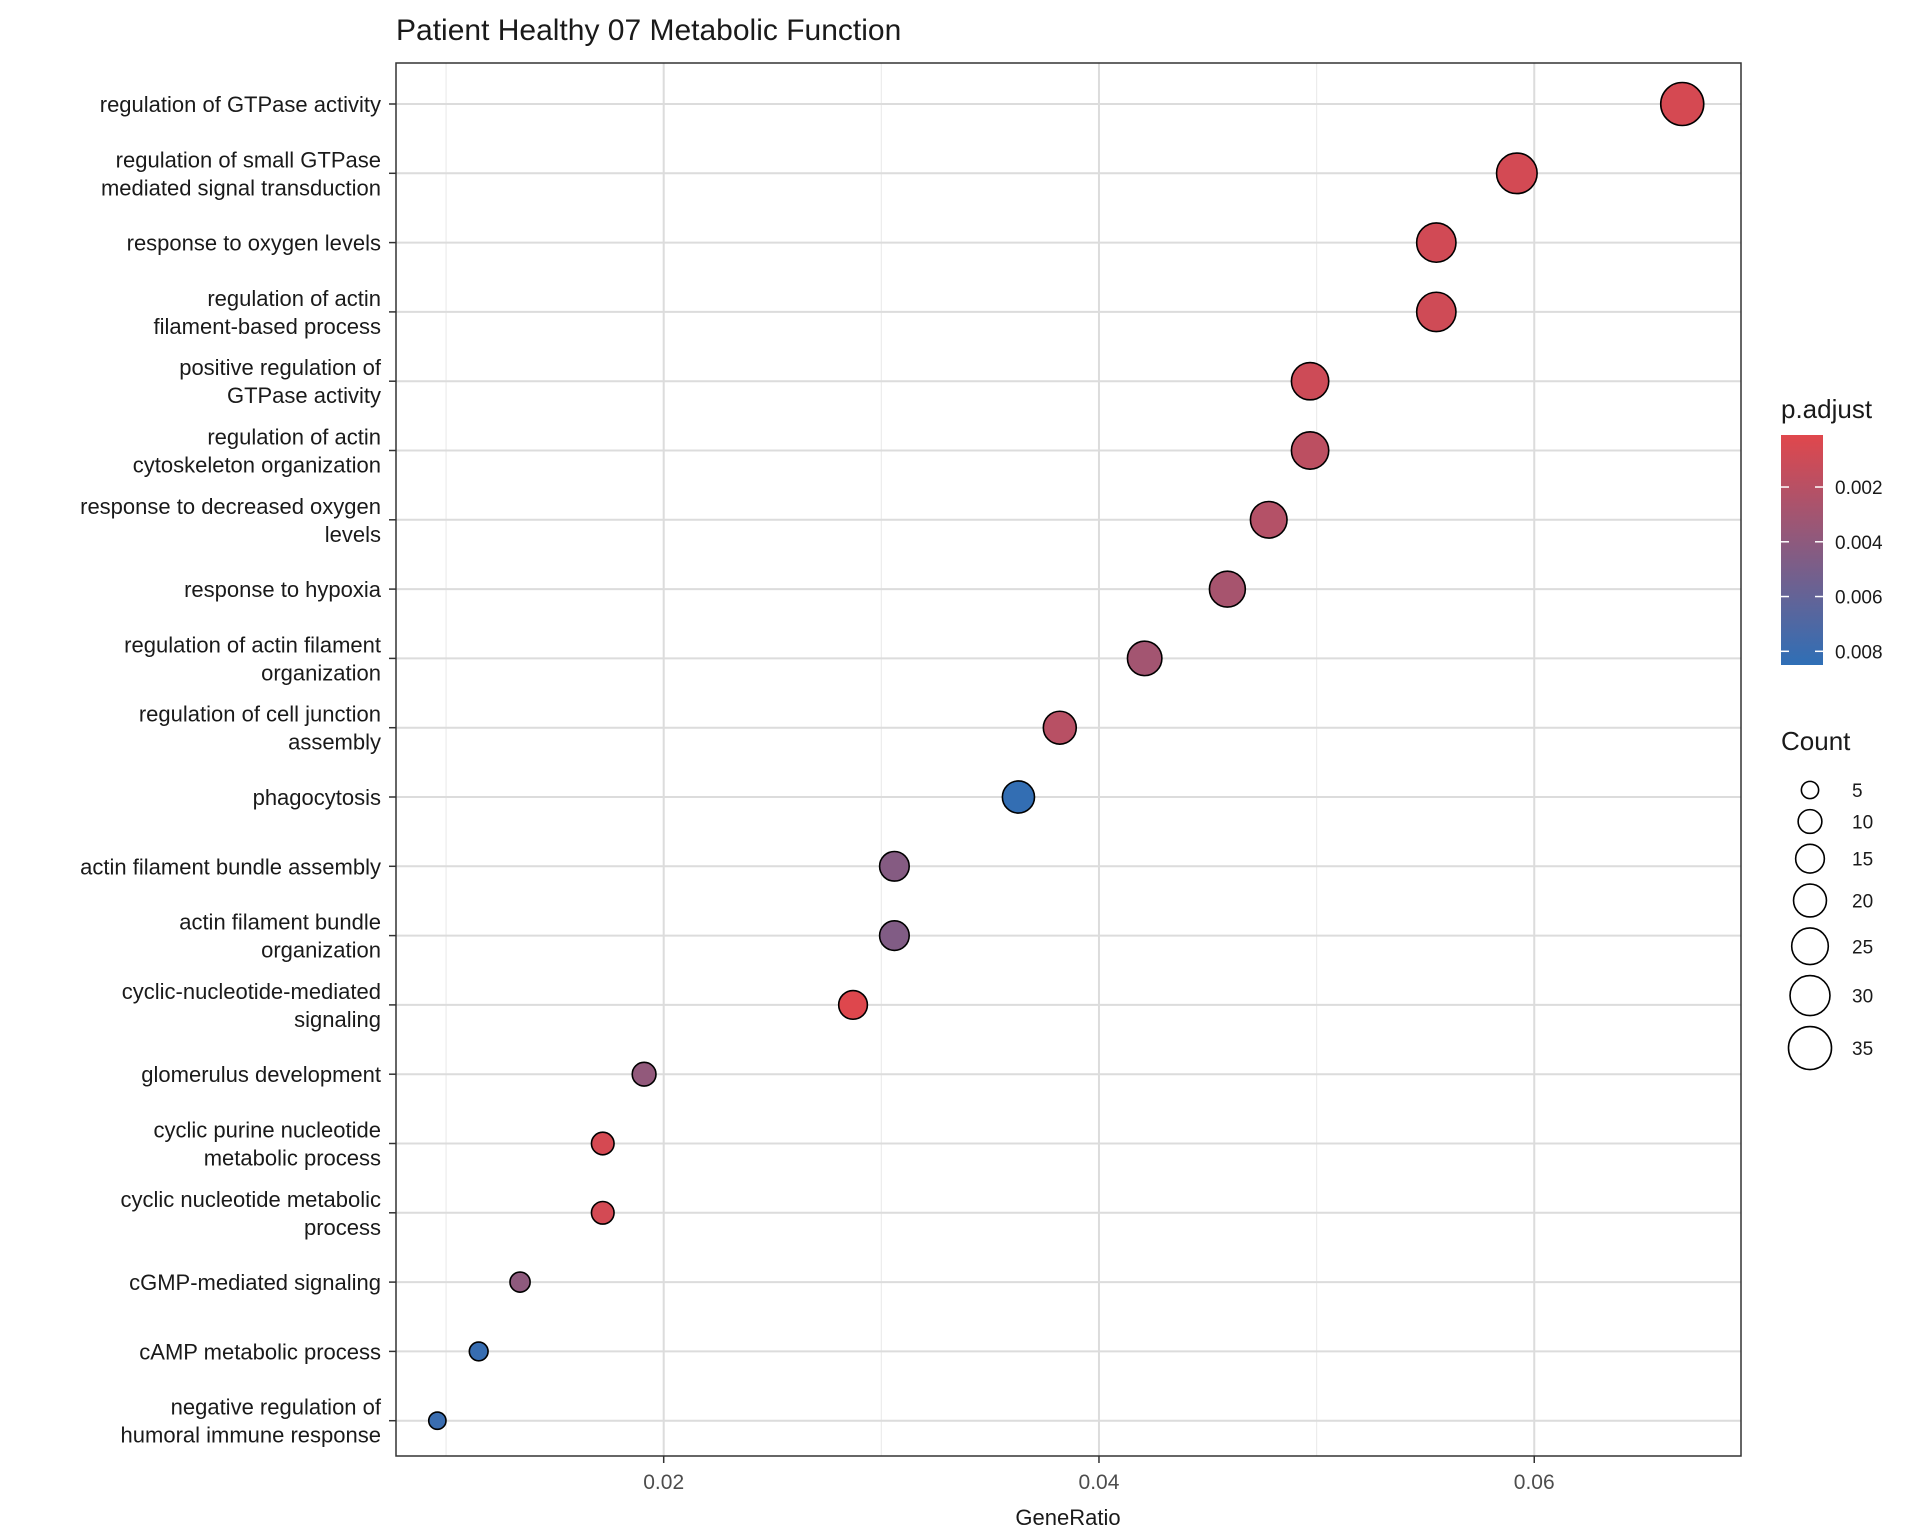 This screenshot has height=1536, width=1920. What do you see at coordinates (1862, 947) in the screenshot?
I see `size-legend-label: 25` at bounding box center [1862, 947].